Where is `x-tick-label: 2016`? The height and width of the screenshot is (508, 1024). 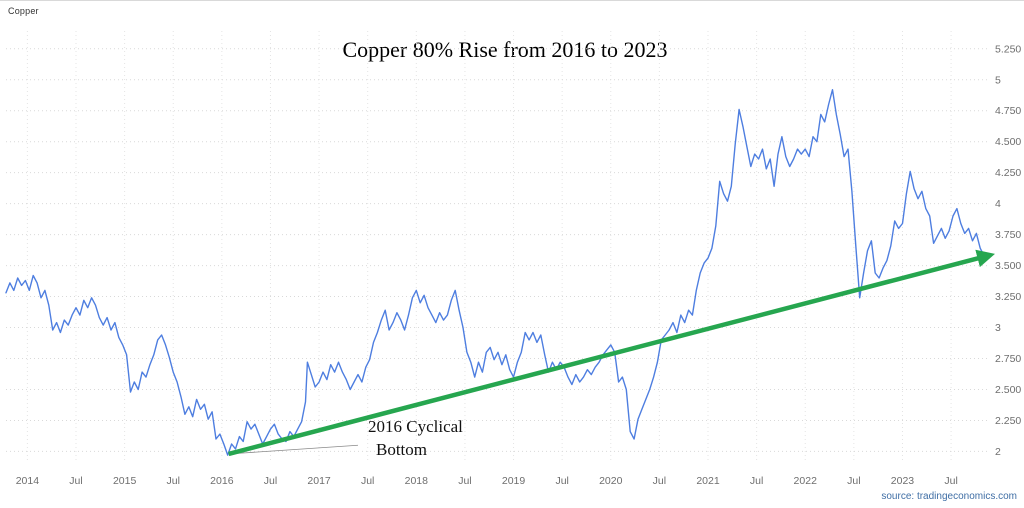
x-tick-label: 2016 is located at coordinates (222, 481).